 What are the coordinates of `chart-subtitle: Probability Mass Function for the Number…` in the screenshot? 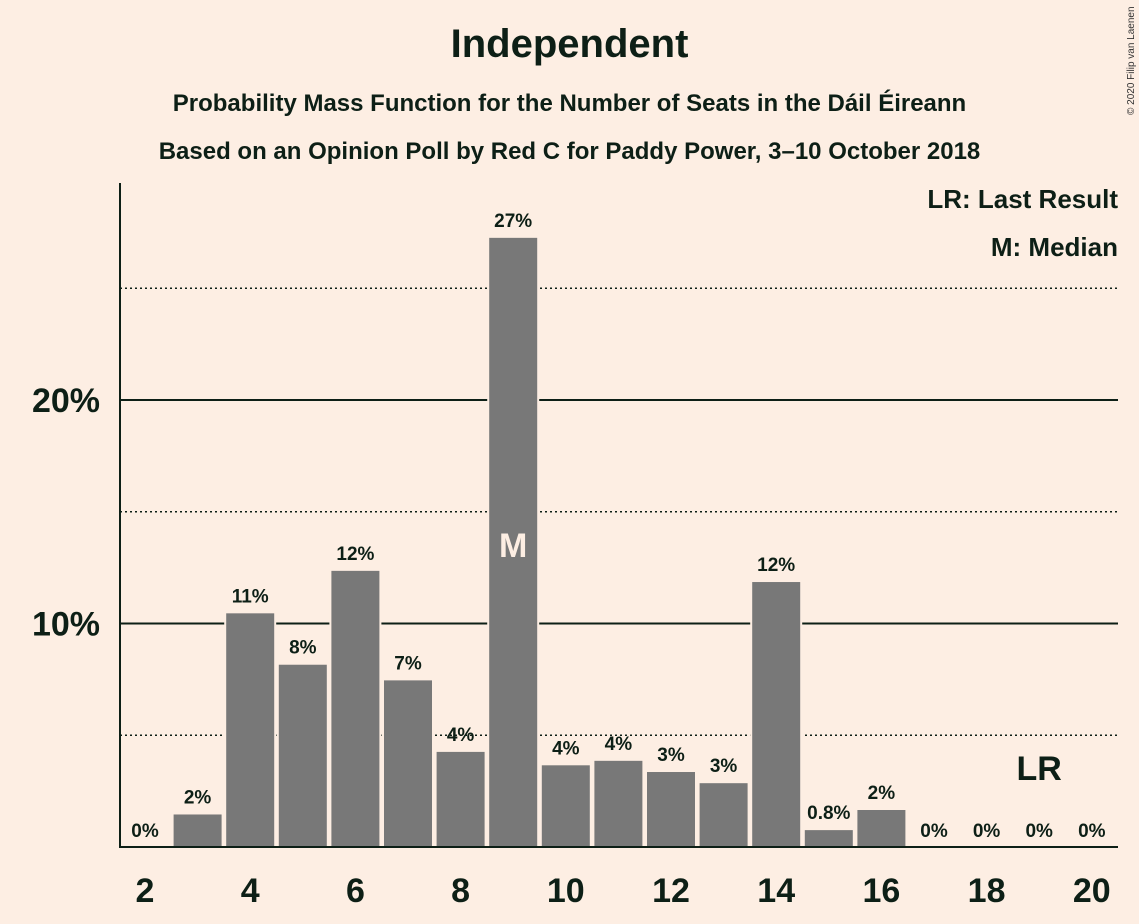 It's located at (569, 103).